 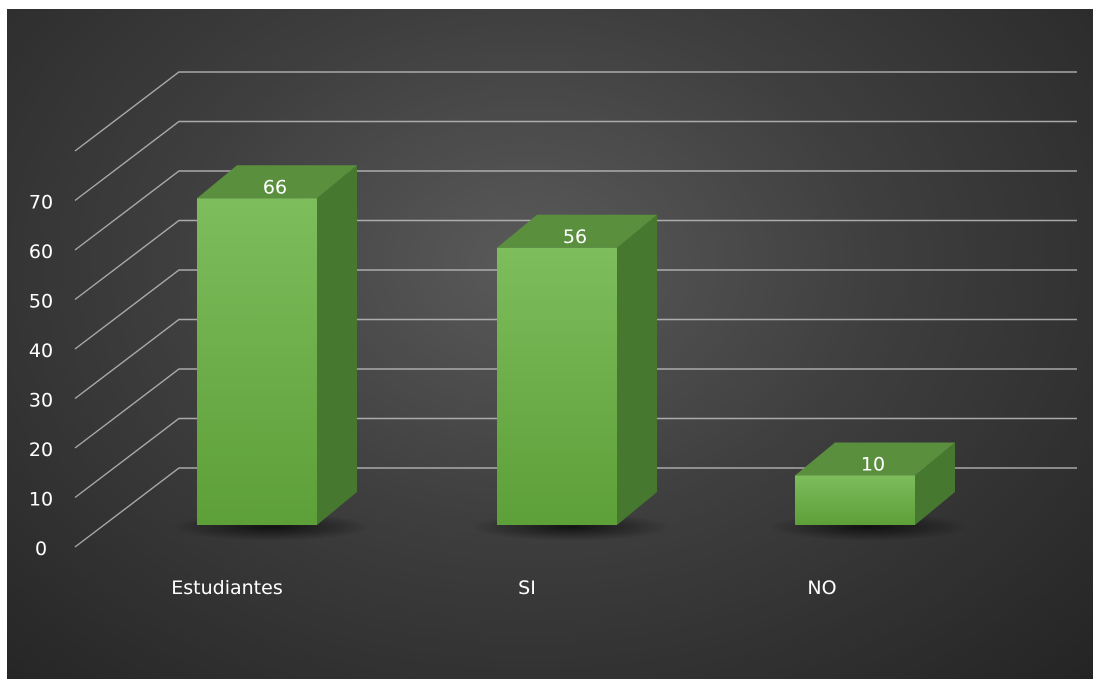 What do you see at coordinates (275, 187) in the screenshot?
I see `data-label: 66` at bounding box center [275, 187].